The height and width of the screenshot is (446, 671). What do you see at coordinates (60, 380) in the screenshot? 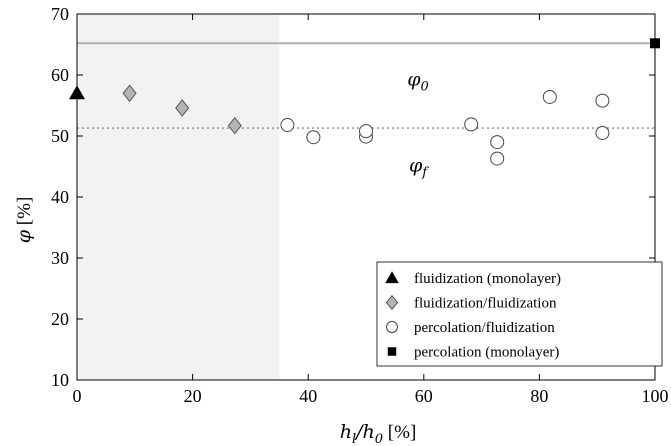
I see `y-tick-label: 10` at bounding box center [60, 380].